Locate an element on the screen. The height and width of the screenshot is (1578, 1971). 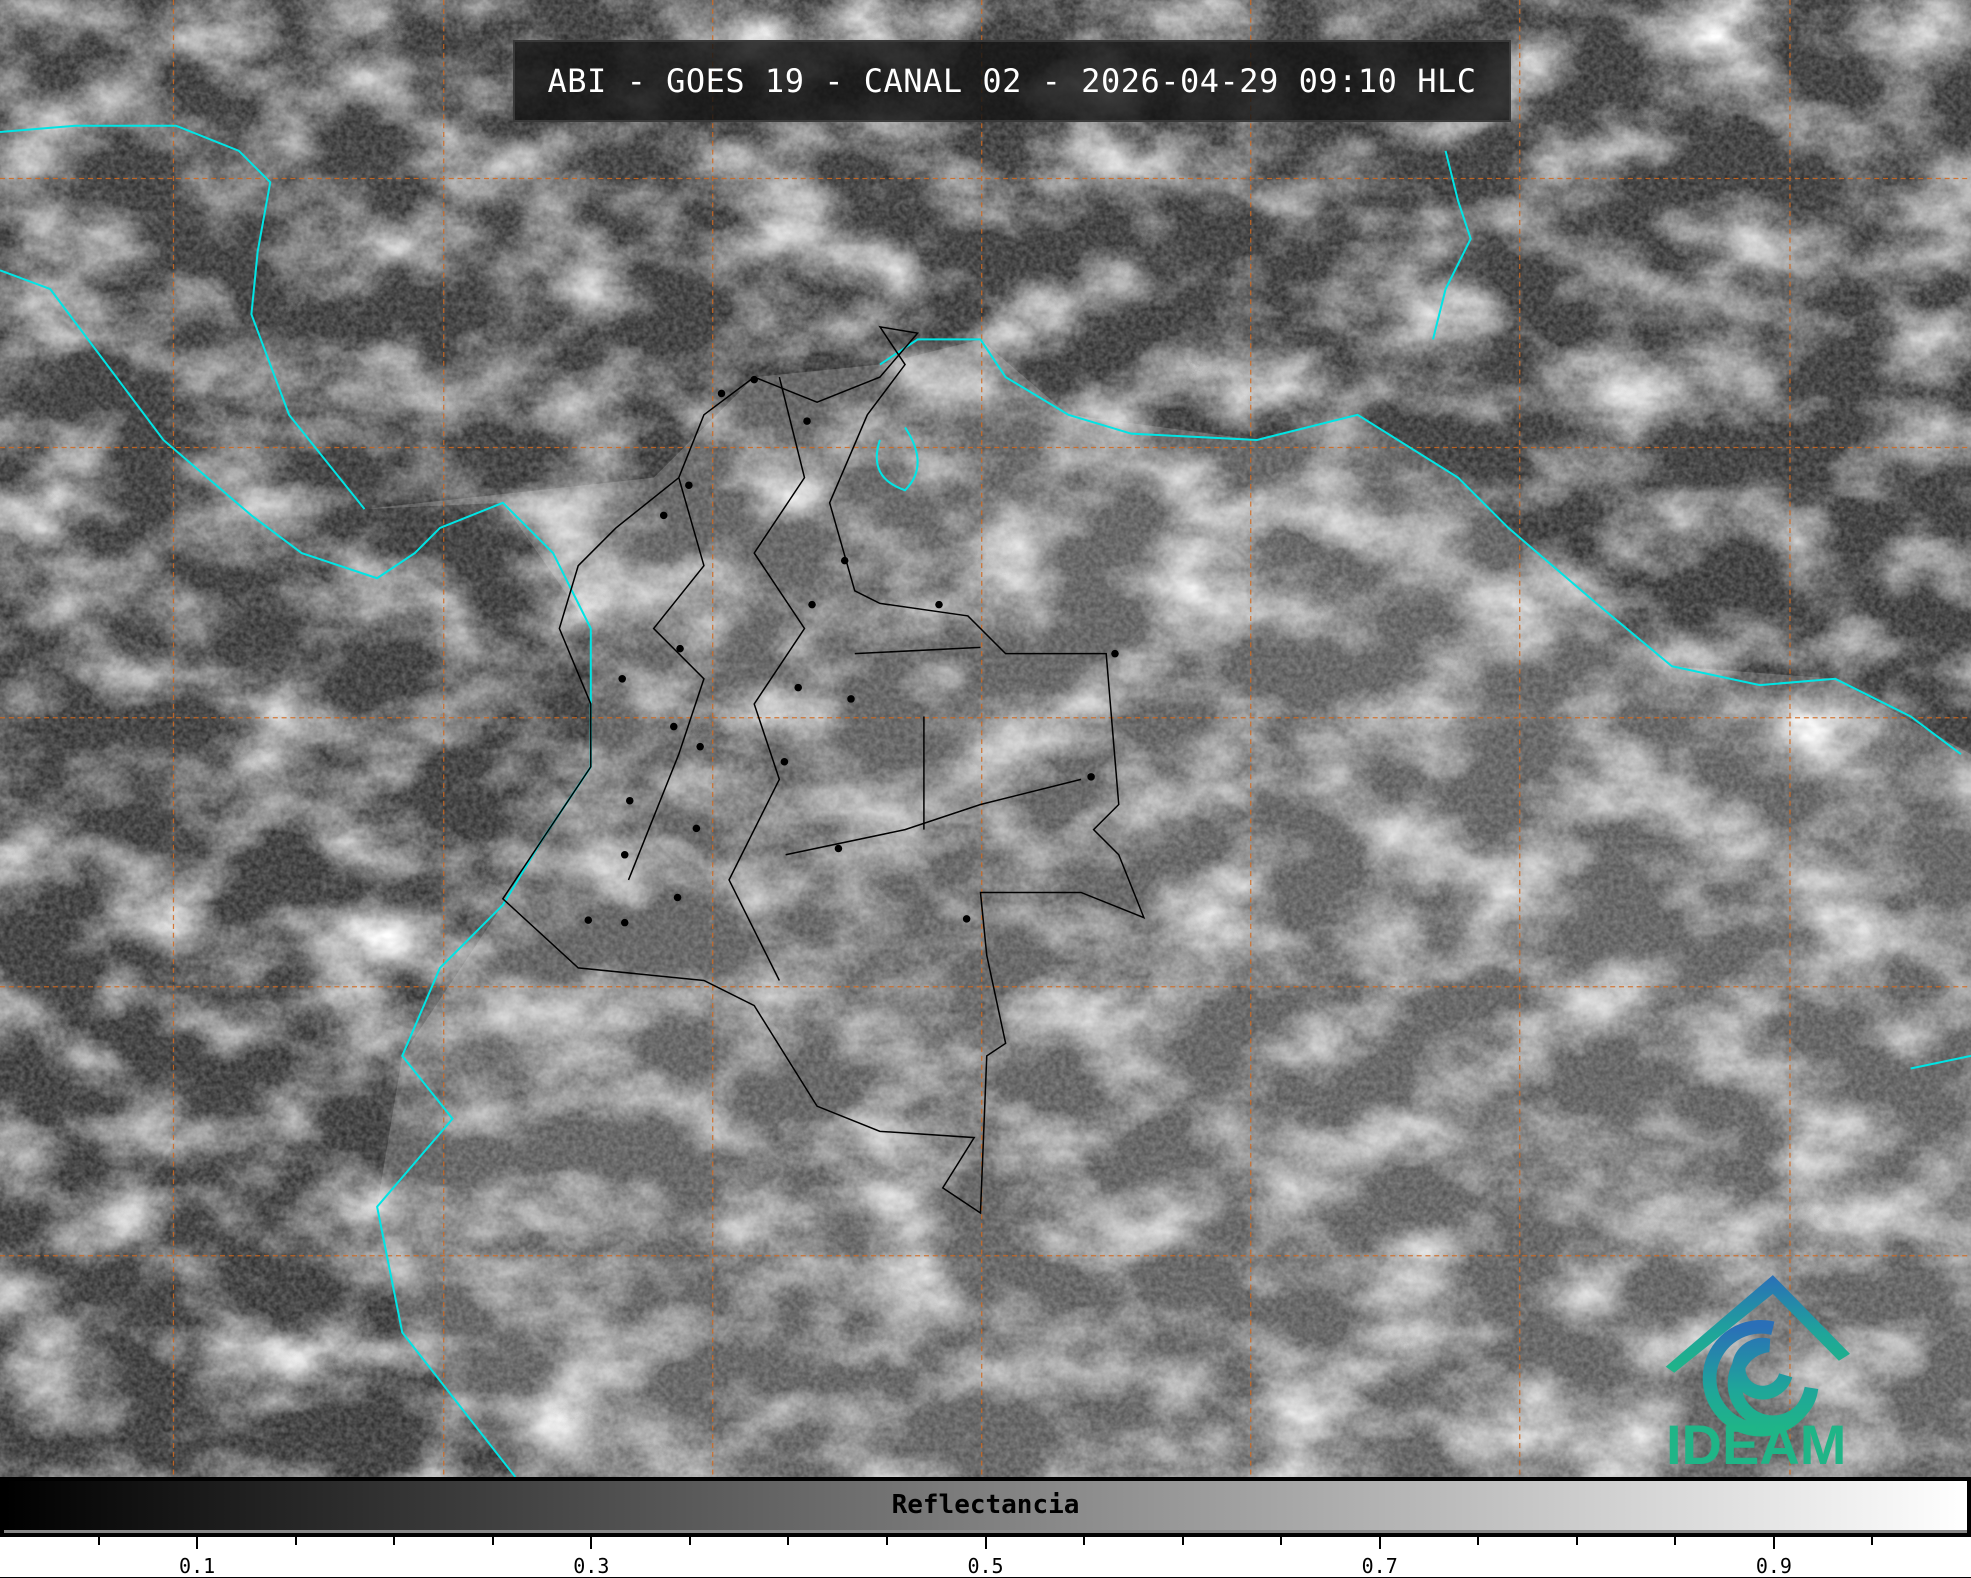
colorbar is located at coordinates (985, 1507).